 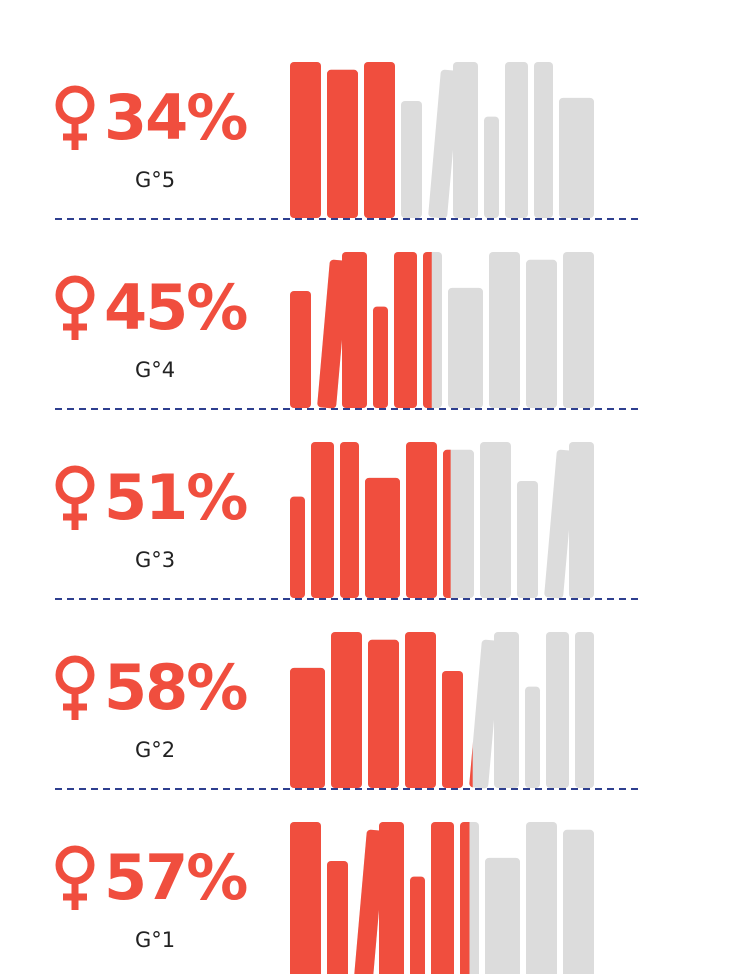 I want to click on grade-label: G°1, so click(x=155, y=940).